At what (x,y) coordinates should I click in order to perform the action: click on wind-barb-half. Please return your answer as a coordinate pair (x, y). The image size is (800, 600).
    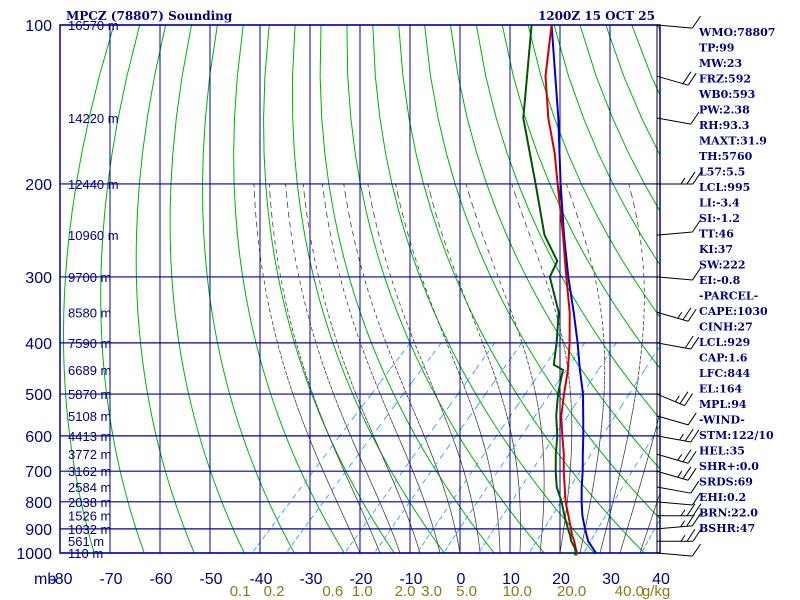
    Looking at the image, I should click on (681, 437).